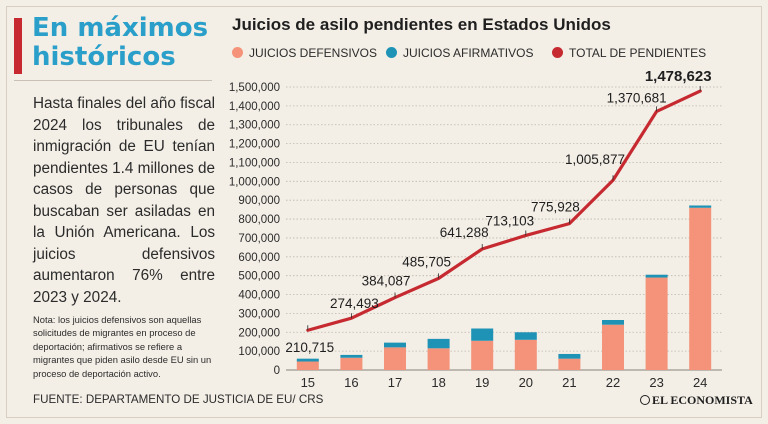 Image resolution: width=768 pixels, height=424 pixels. What do you see at coordinates (259, 201) in the screenshot?
I see `y-tick-label: 900,000` at bounding box center [259, 201].